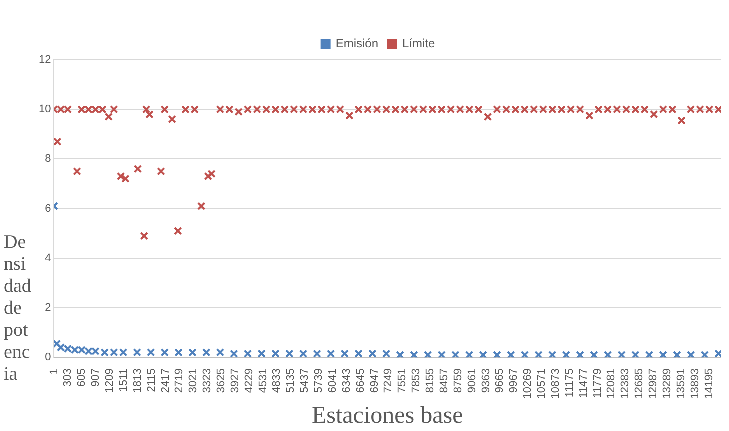  I want to click on y-tick-label: 8, so click(48, 159).